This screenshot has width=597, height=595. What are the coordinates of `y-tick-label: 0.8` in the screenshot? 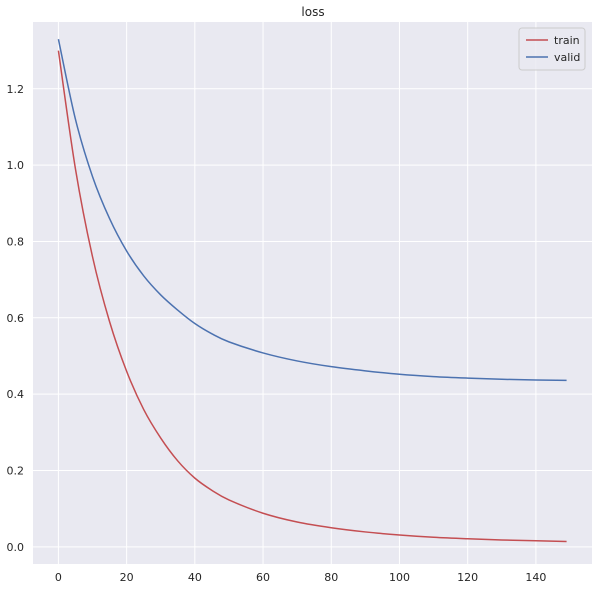 It's located at (16, 241).